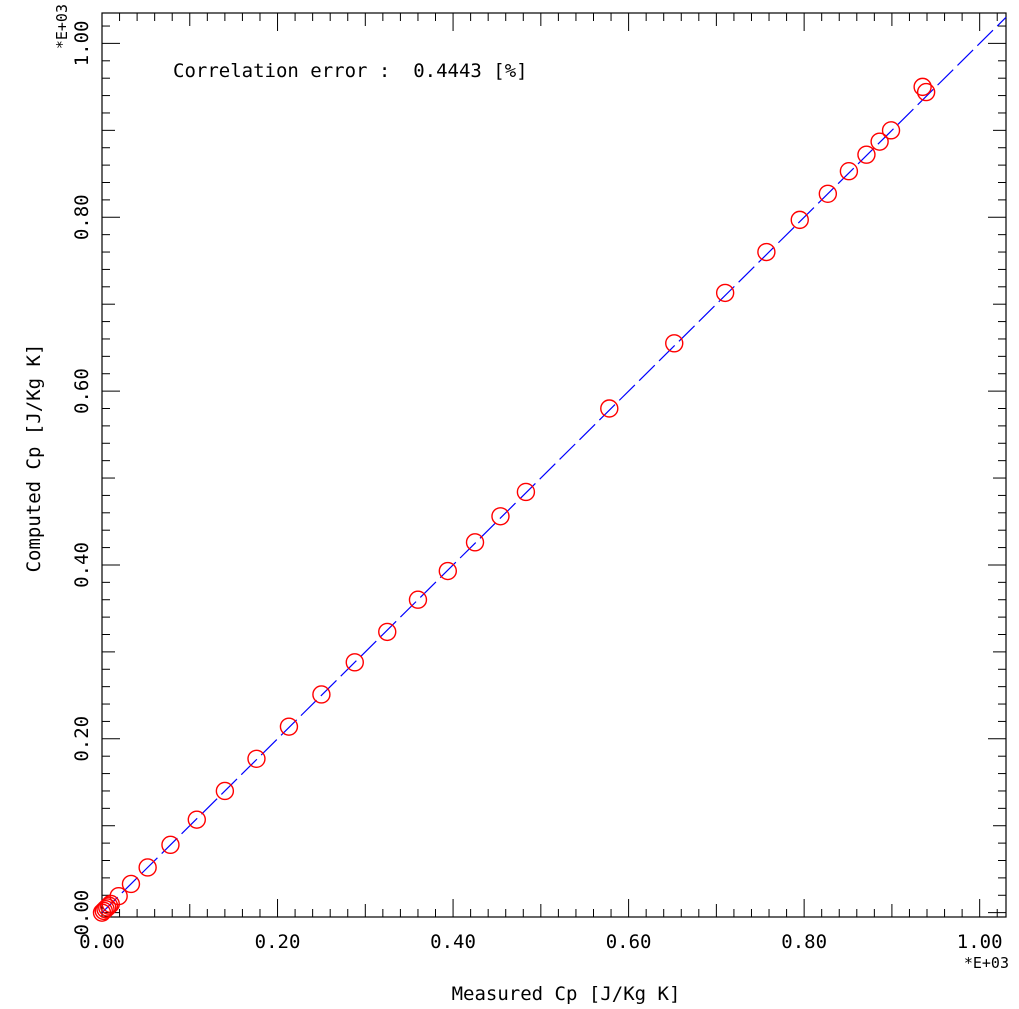  I want to click on y-tick-labels: 0.00 0.20 0.40 0.60 0.80 1.00, so click(82, 478).